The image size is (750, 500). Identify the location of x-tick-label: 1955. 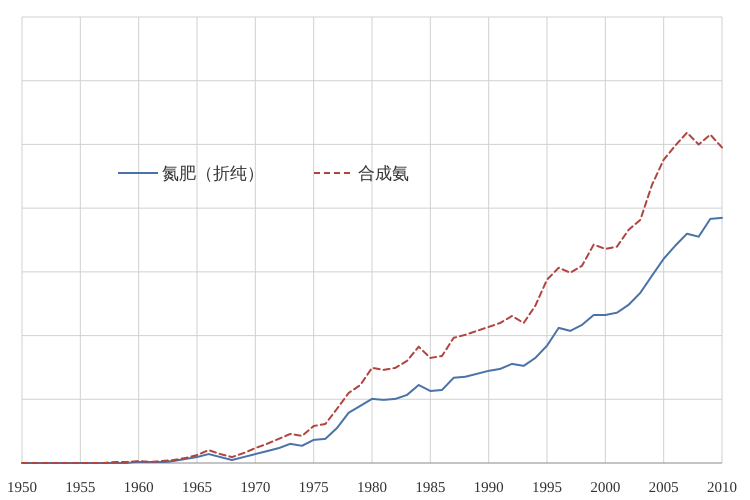
(80, 488).